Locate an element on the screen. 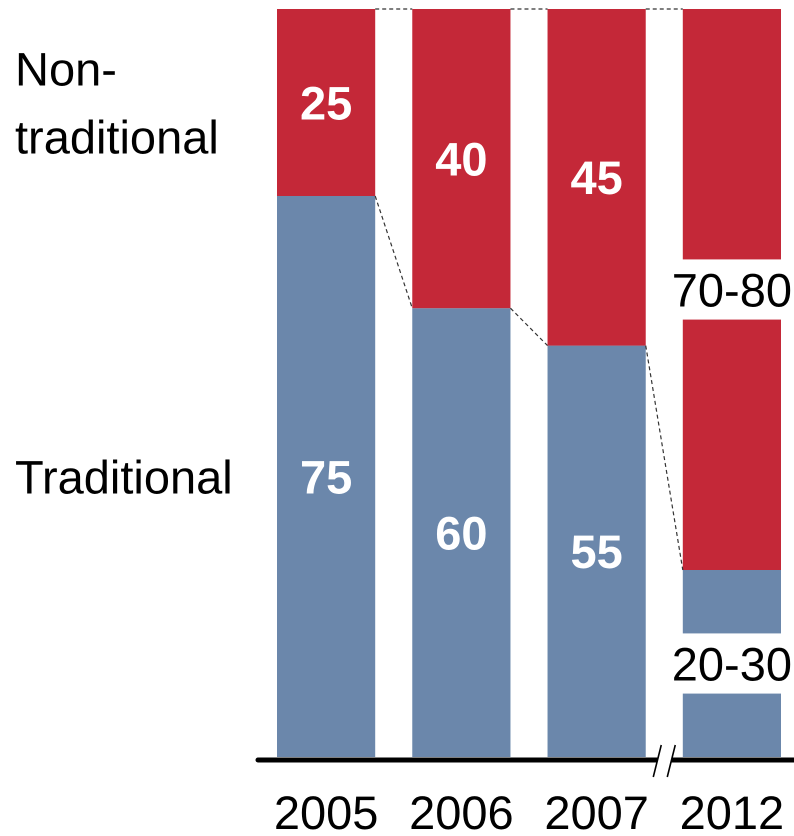 This screenshot has height=836, width=794. data-label: 55 is located at coordinates (596, 551).